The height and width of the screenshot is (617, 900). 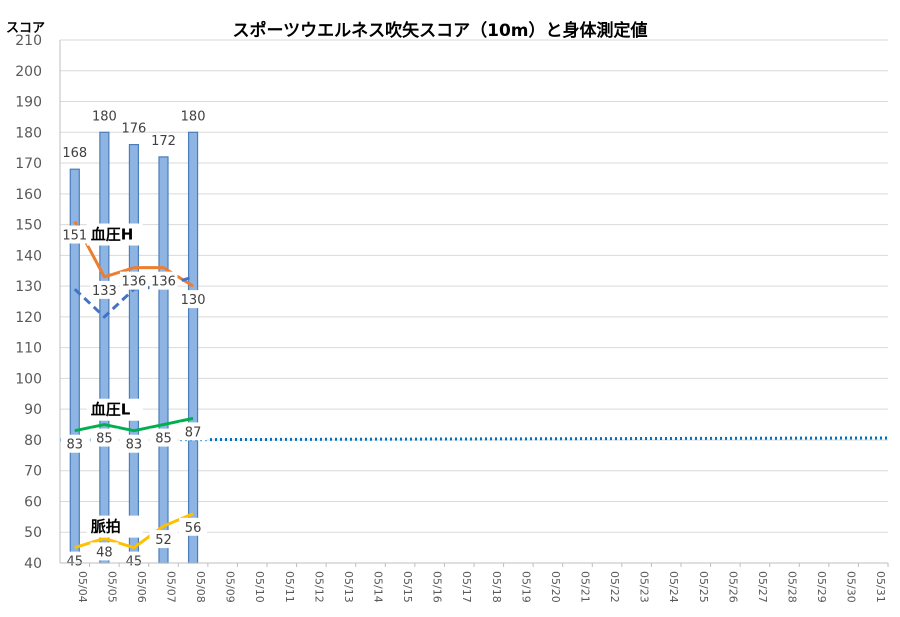 I want to click on y-tick-label: 190, so click(x=28, y=103).